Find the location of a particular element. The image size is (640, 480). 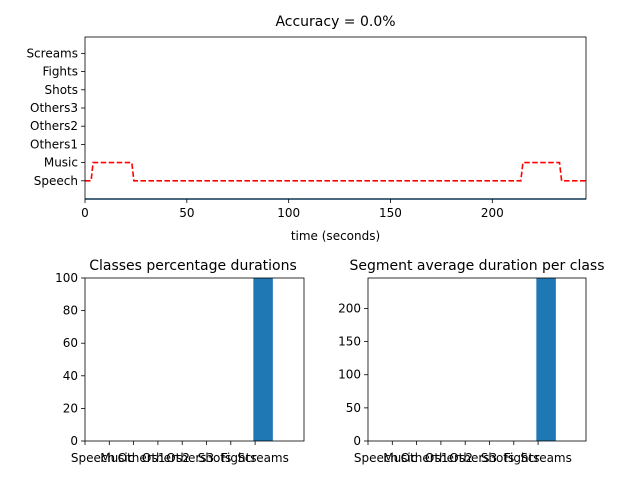

y-tick-label: Fights is located at coordinates (60, 72).